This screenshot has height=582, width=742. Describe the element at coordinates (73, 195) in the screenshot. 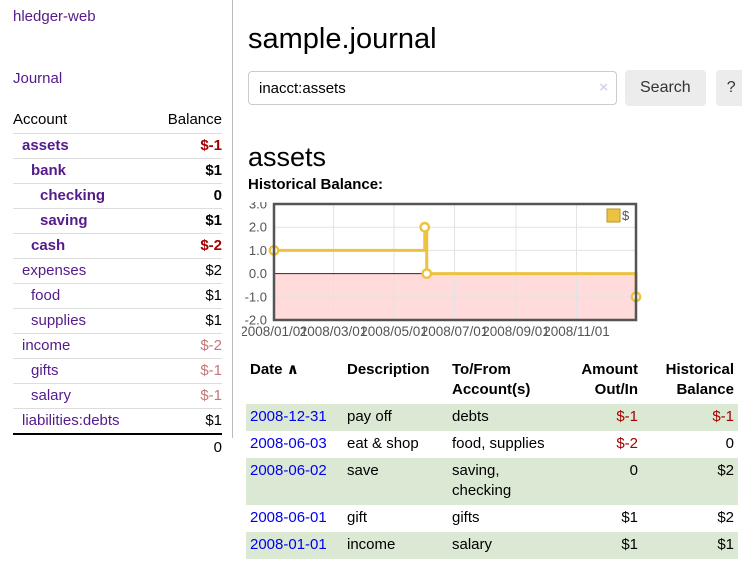

I see `sidebar-account-link: checking` at that location.